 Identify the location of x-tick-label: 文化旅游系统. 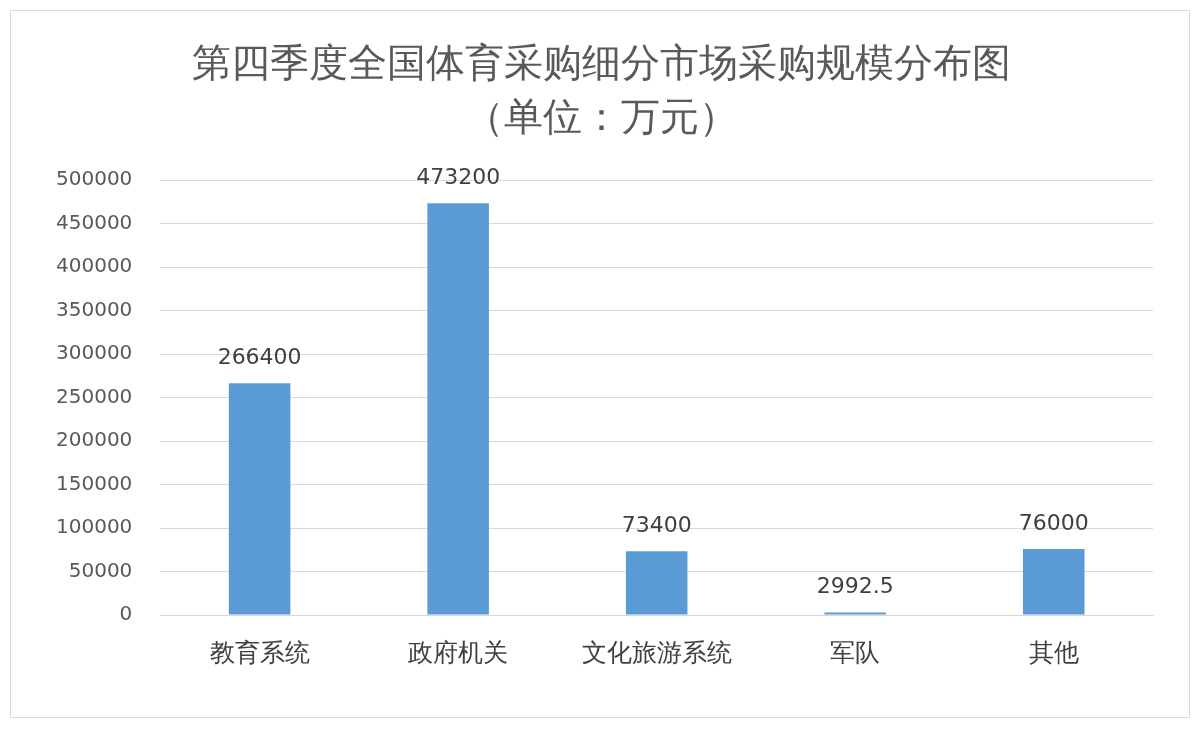
(656, 652).